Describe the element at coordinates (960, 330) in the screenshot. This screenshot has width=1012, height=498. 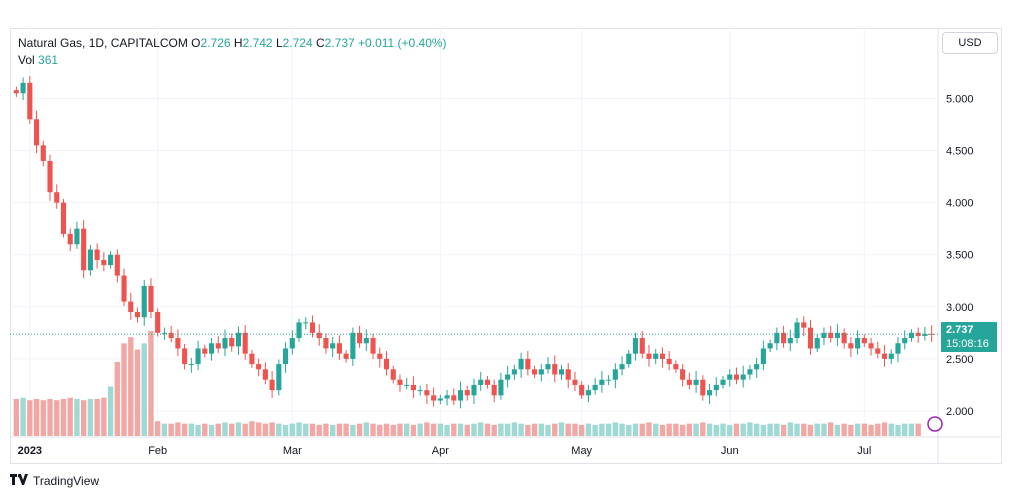
I see `last-price-value: 2.737` at that location.